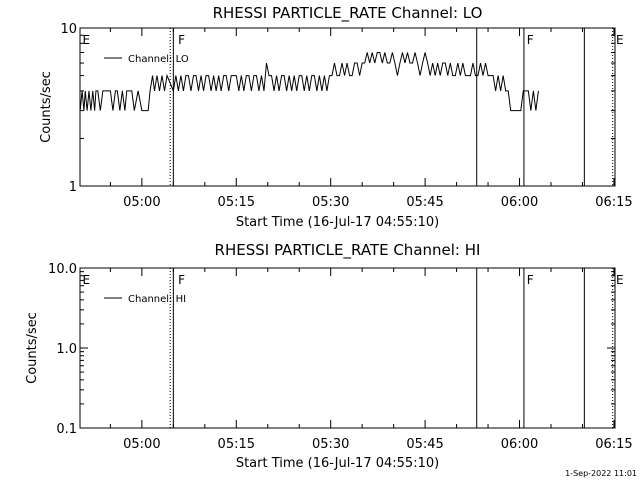 This screenshot has width=640, height=480. What do you see at coordinates (68, 29) in the screenshot?
I see `y-tick-label: 10` at bounding box center [68, 29].